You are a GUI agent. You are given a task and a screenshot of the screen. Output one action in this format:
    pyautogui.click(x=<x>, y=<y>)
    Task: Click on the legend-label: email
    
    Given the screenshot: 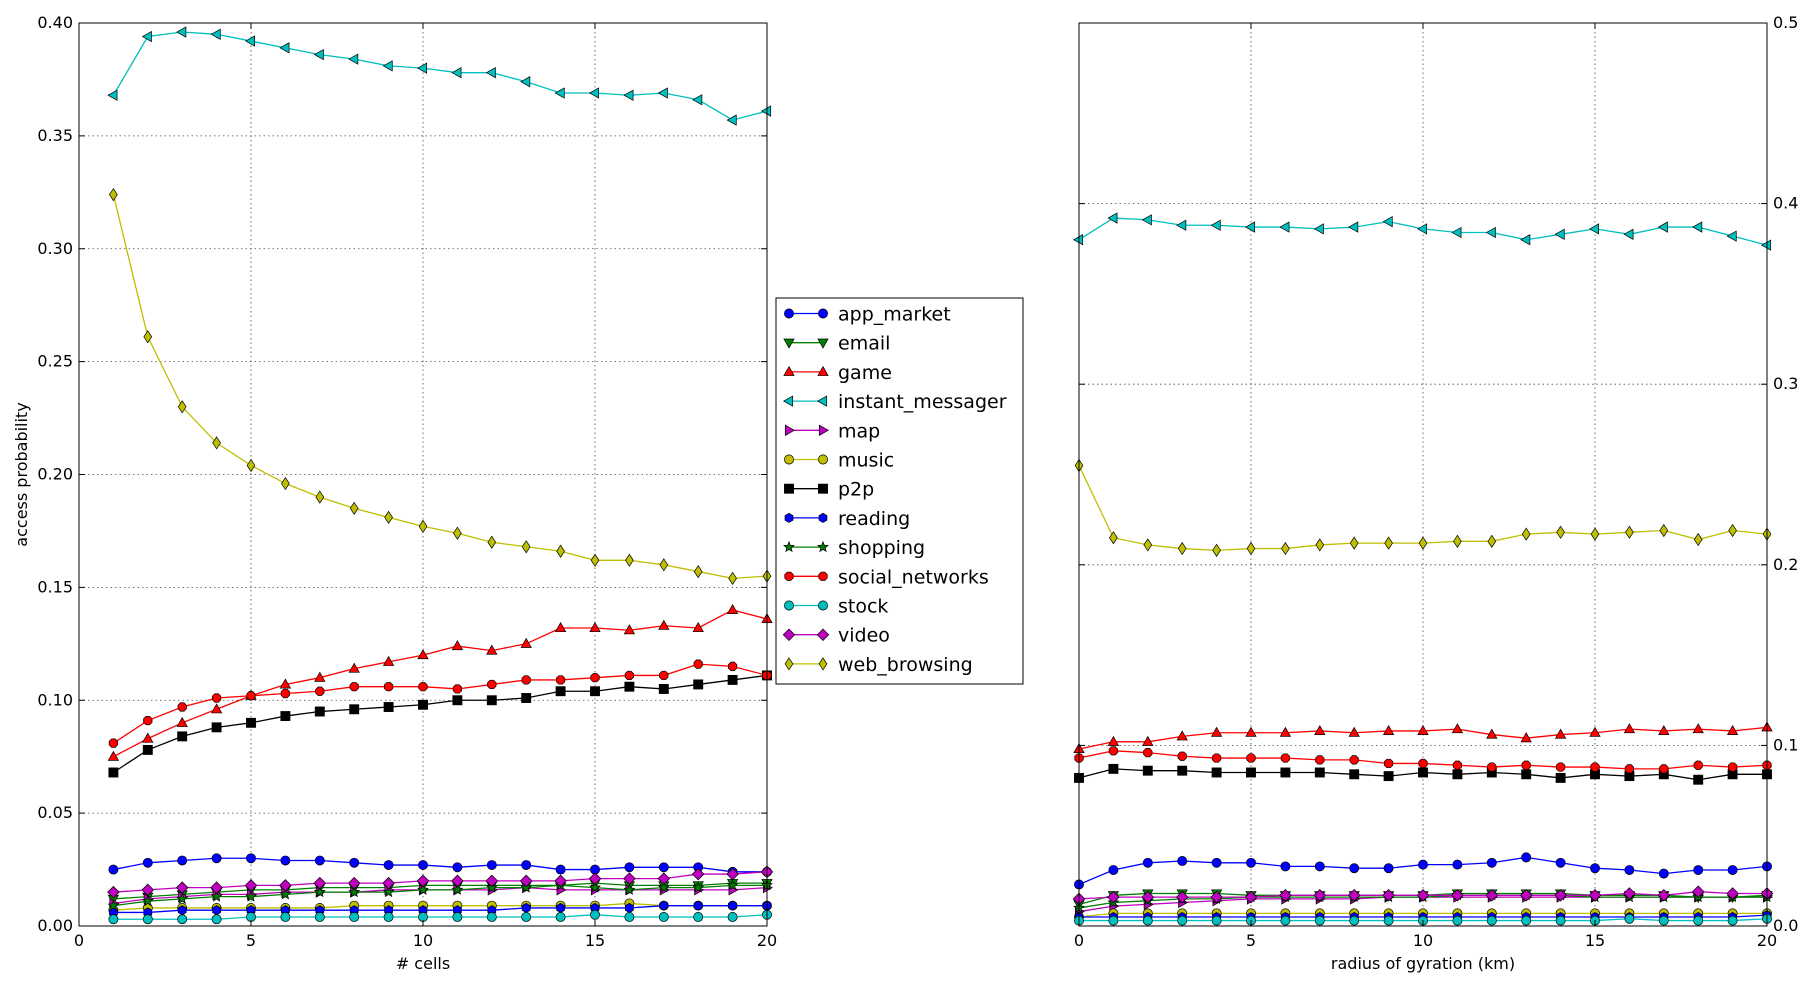 What is the action you would take?
    pyautogui.click(x=864, y=344)
    